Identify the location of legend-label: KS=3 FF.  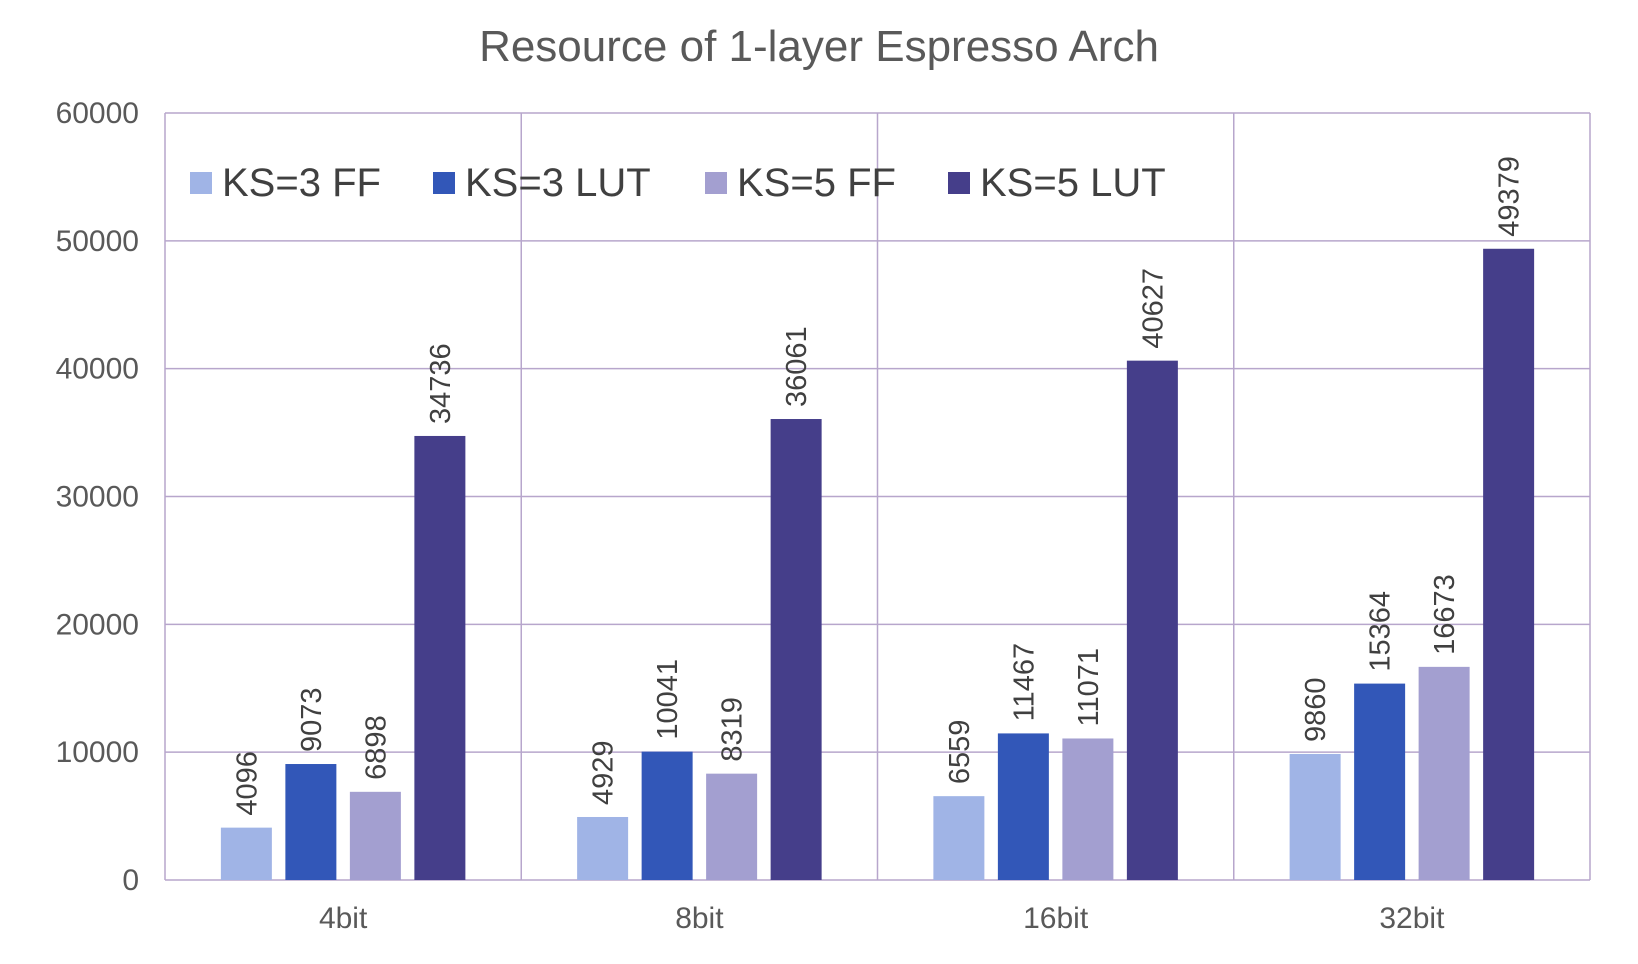
(301, 183).